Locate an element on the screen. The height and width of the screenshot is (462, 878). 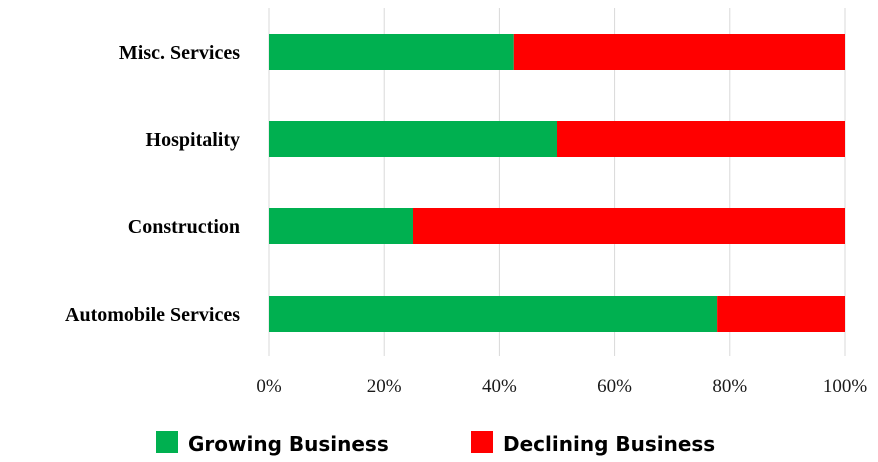
x-tick-label: 60% is located at coordinates (614, 386).